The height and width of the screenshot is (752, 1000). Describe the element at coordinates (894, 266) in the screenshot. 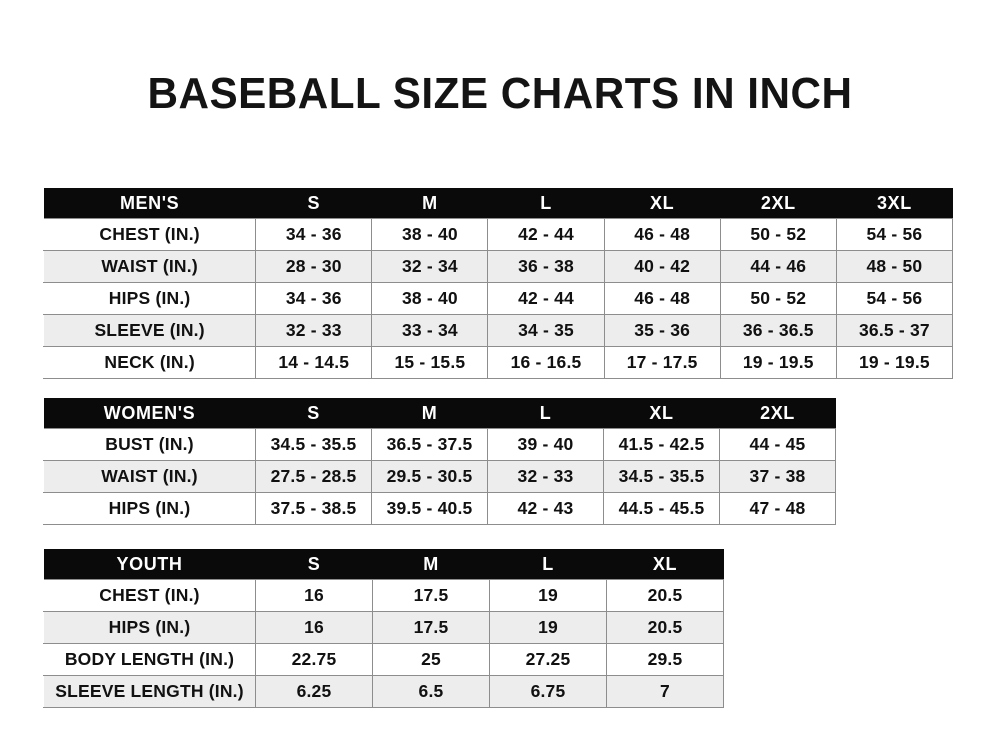

I see `measurement-cell: 48 - 50` at that location.